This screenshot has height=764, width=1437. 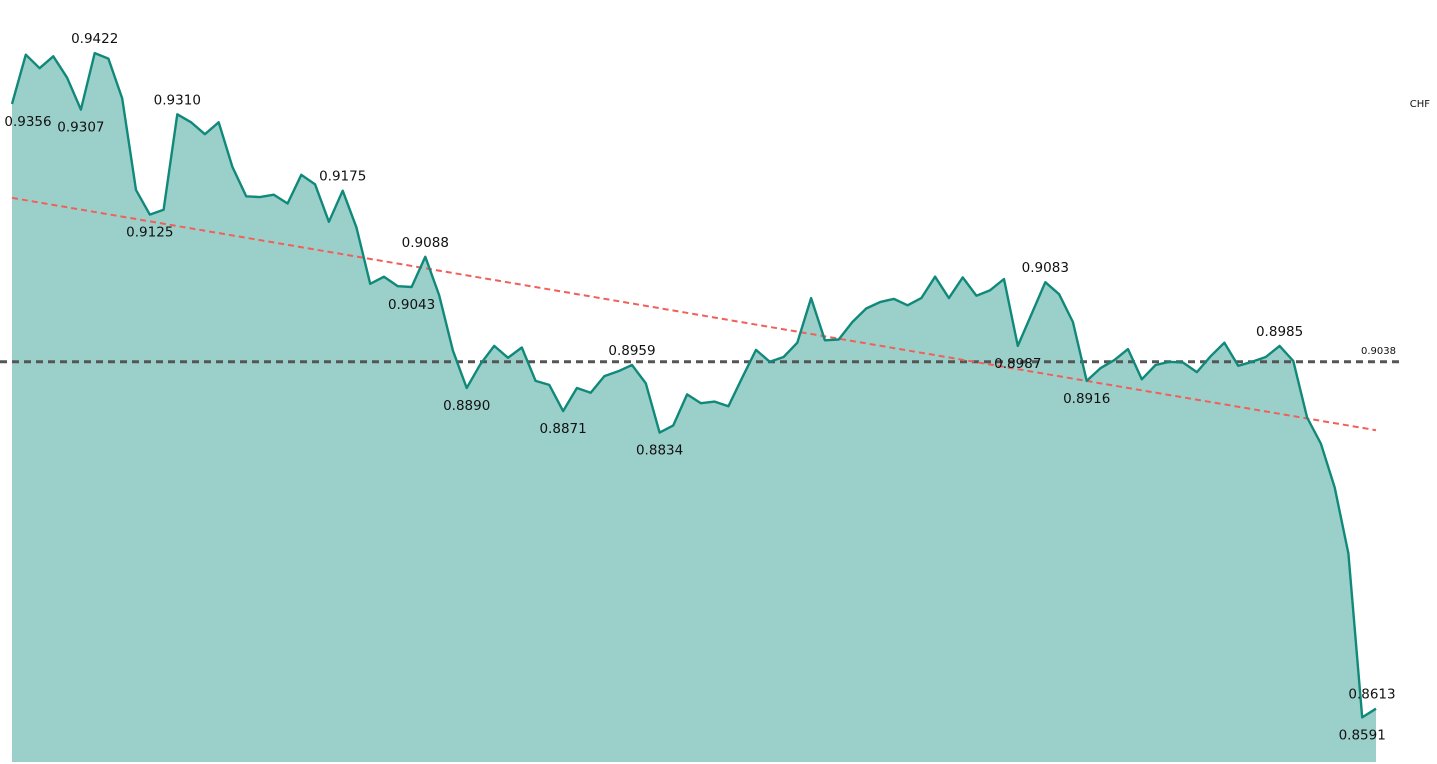 What do you see at coordinates (411, 305) in the screenshot?
I see `data-label: 0.9043` at bounding box center [411, 305].